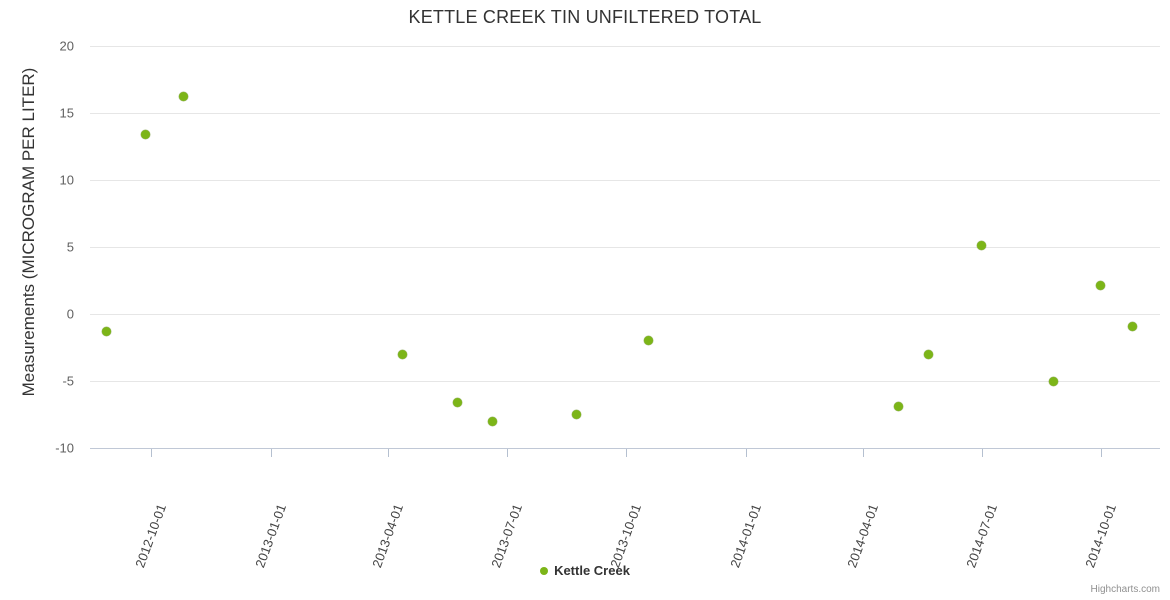 The image size is (1170, 600). What do you see at coordinates (66, 113) in the screenshot?
I see `y-axis-tick-label: 15` at bounding box center [66, 113].